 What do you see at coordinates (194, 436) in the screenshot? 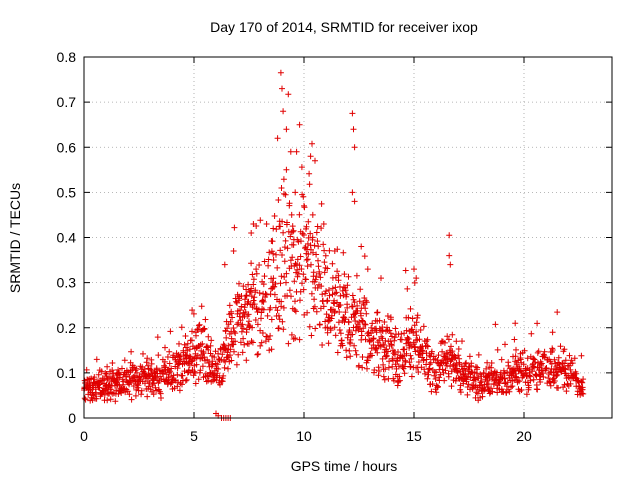
I see `x-tick-label: 5` at bounding box center [194, 436].